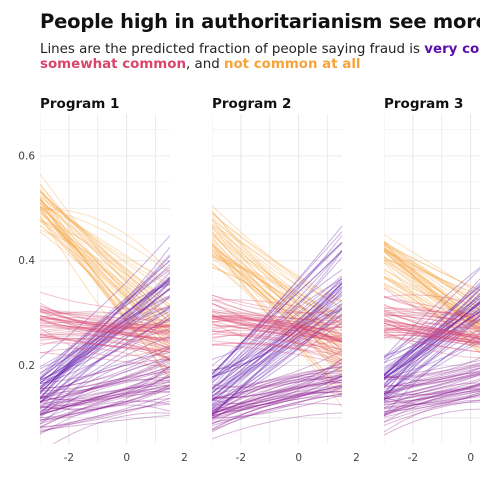 Image resolution: width=480 pixels, height=480 pixels. I want to click on y-tick-label: 0.2, so click(26, 366).